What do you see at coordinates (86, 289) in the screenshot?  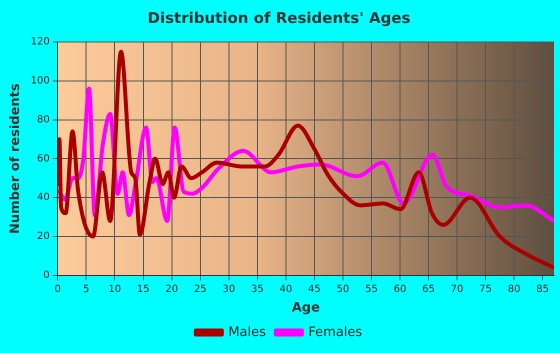 I see `x-tick-label: 5` at bounding box center [86, 289].